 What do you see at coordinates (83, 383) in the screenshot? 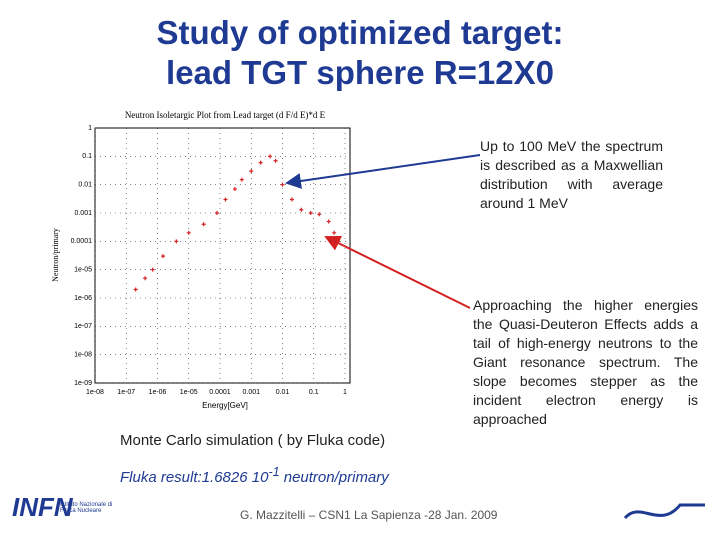
I see `y-tick-label: 1e-09` at bounding box center [83, 383].